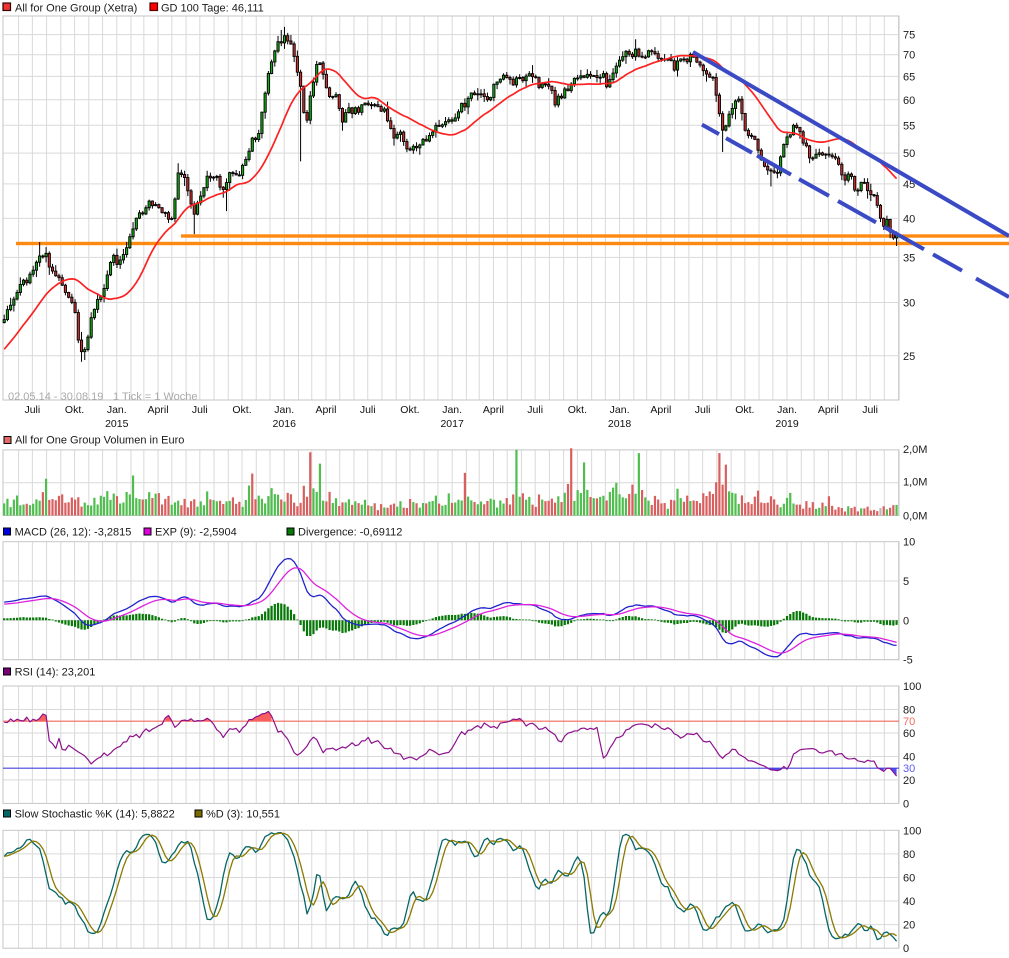 The image size is (1009, 958). Describe the element at coordinates (76, 9) in the screenshot. I see `svg-text: All for One Group (Xetra)` at that location.